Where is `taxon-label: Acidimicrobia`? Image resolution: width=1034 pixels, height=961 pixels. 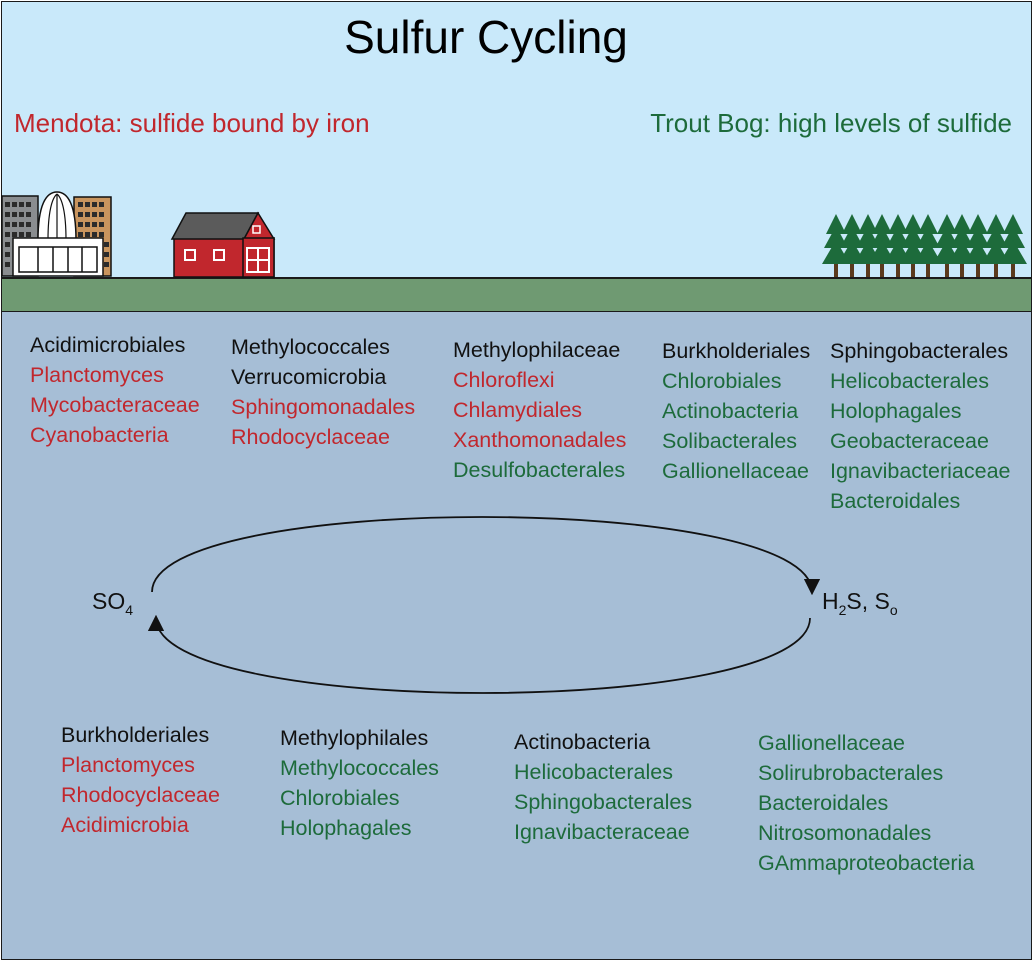
taxon-label: Acidimicrobia is located at coordinates (125, 825).